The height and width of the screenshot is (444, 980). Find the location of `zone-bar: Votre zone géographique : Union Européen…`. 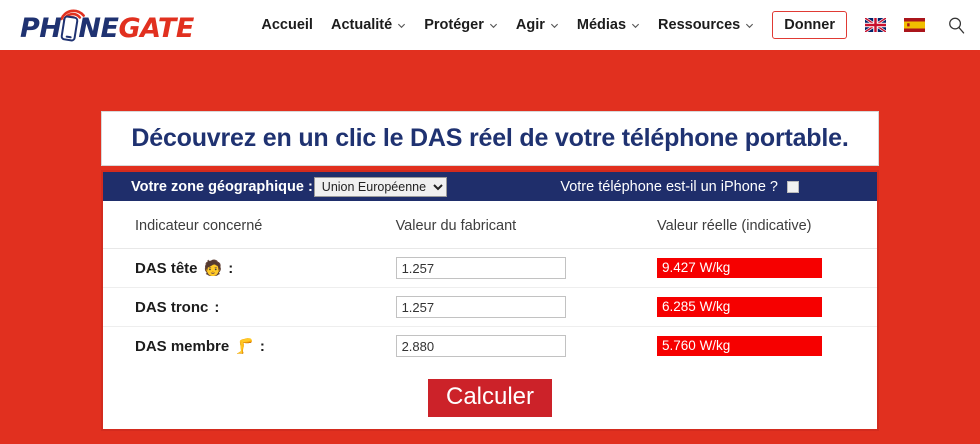

zone-bar: Votre zone géographique : Union Européen… is located at coordinates (490, 186).